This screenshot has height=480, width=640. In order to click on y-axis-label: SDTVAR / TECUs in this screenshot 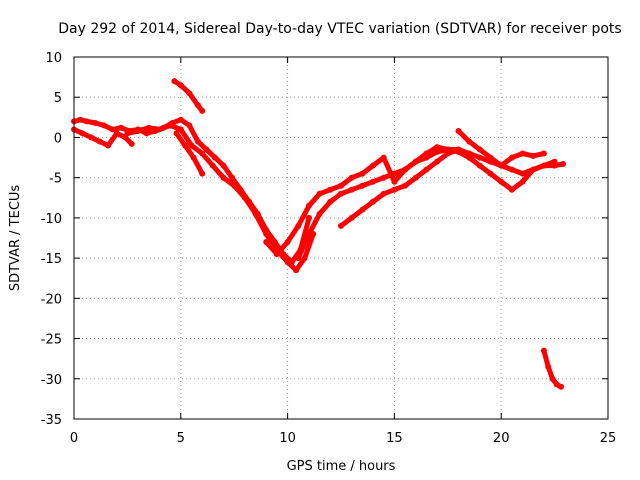, I will do `click(15, 238)`.